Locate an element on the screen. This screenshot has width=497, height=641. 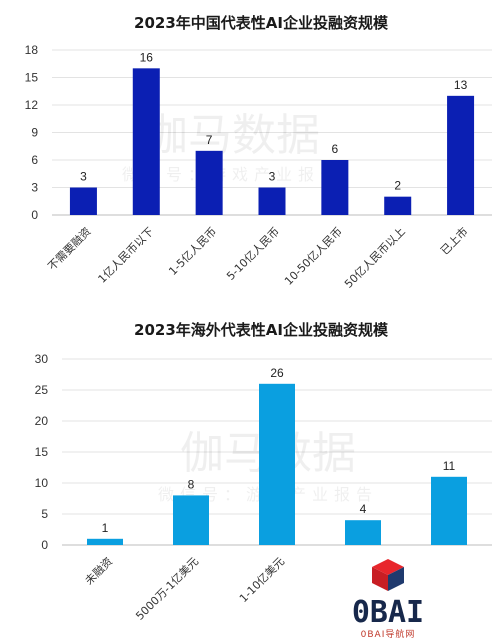
chart-1-data-label: 6 is located at coordinates (335, 149).